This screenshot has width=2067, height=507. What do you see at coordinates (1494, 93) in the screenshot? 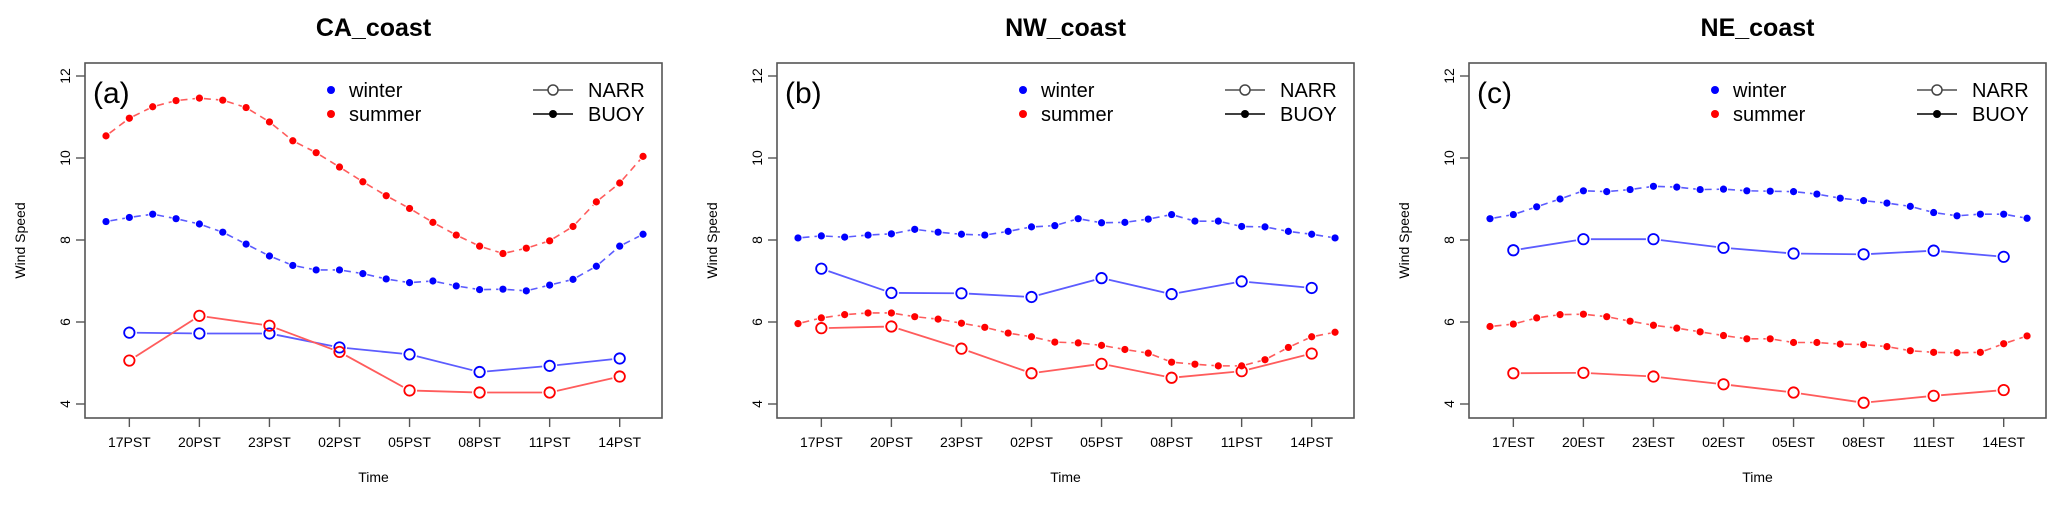
I see `panel-tag: (c)` at bounding box center [1494, 93].